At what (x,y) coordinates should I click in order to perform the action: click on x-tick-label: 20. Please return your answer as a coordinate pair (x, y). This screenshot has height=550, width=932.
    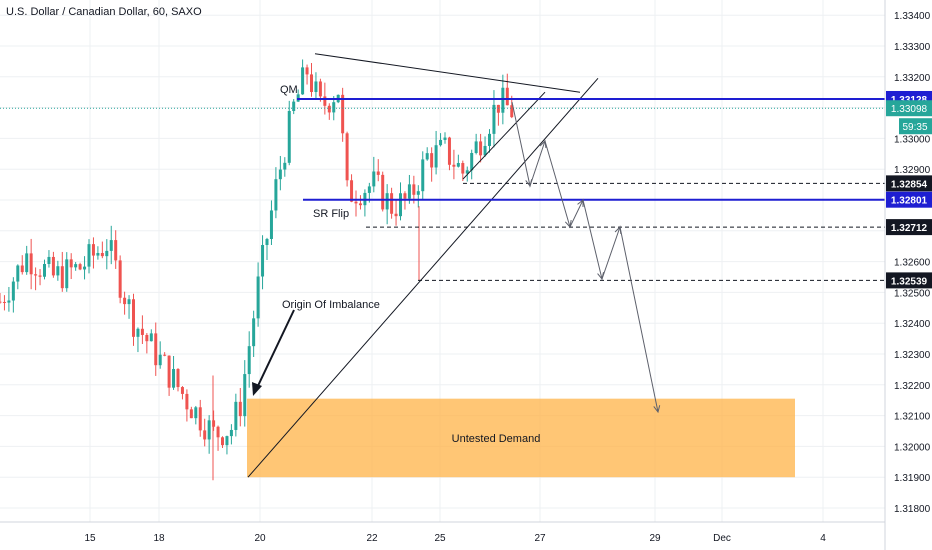
    Looking at the image, I should click on (260, 538).